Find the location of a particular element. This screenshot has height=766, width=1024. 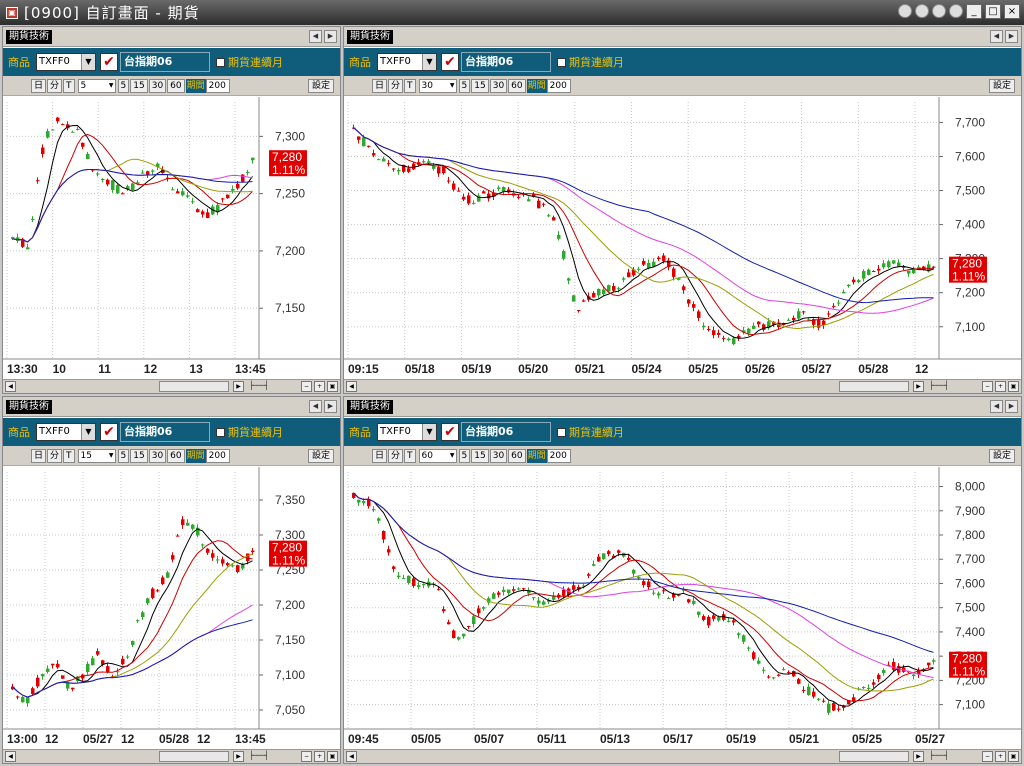

minimize-button: _ is located at coordinates (974, 11).